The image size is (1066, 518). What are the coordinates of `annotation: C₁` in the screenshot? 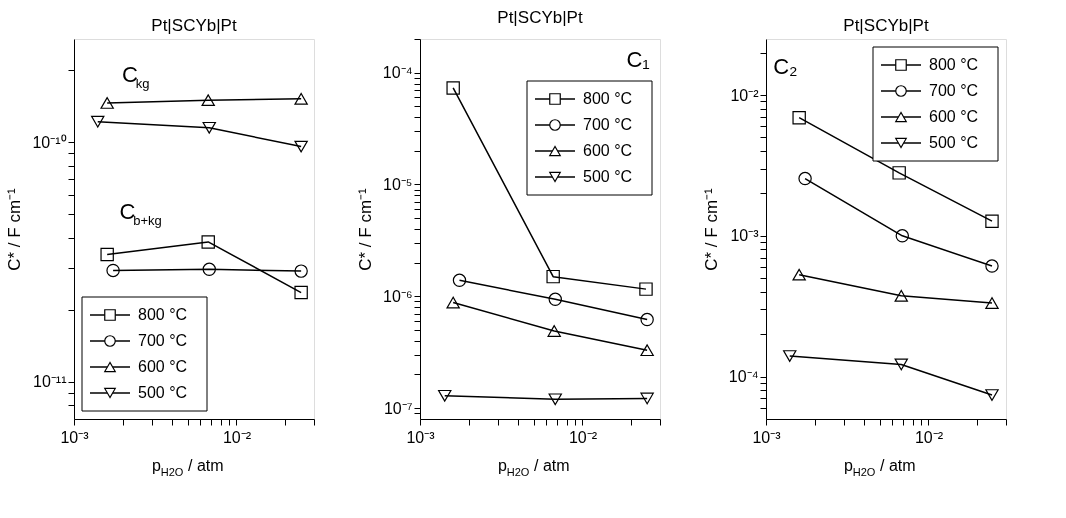 It's located at (638, 59).